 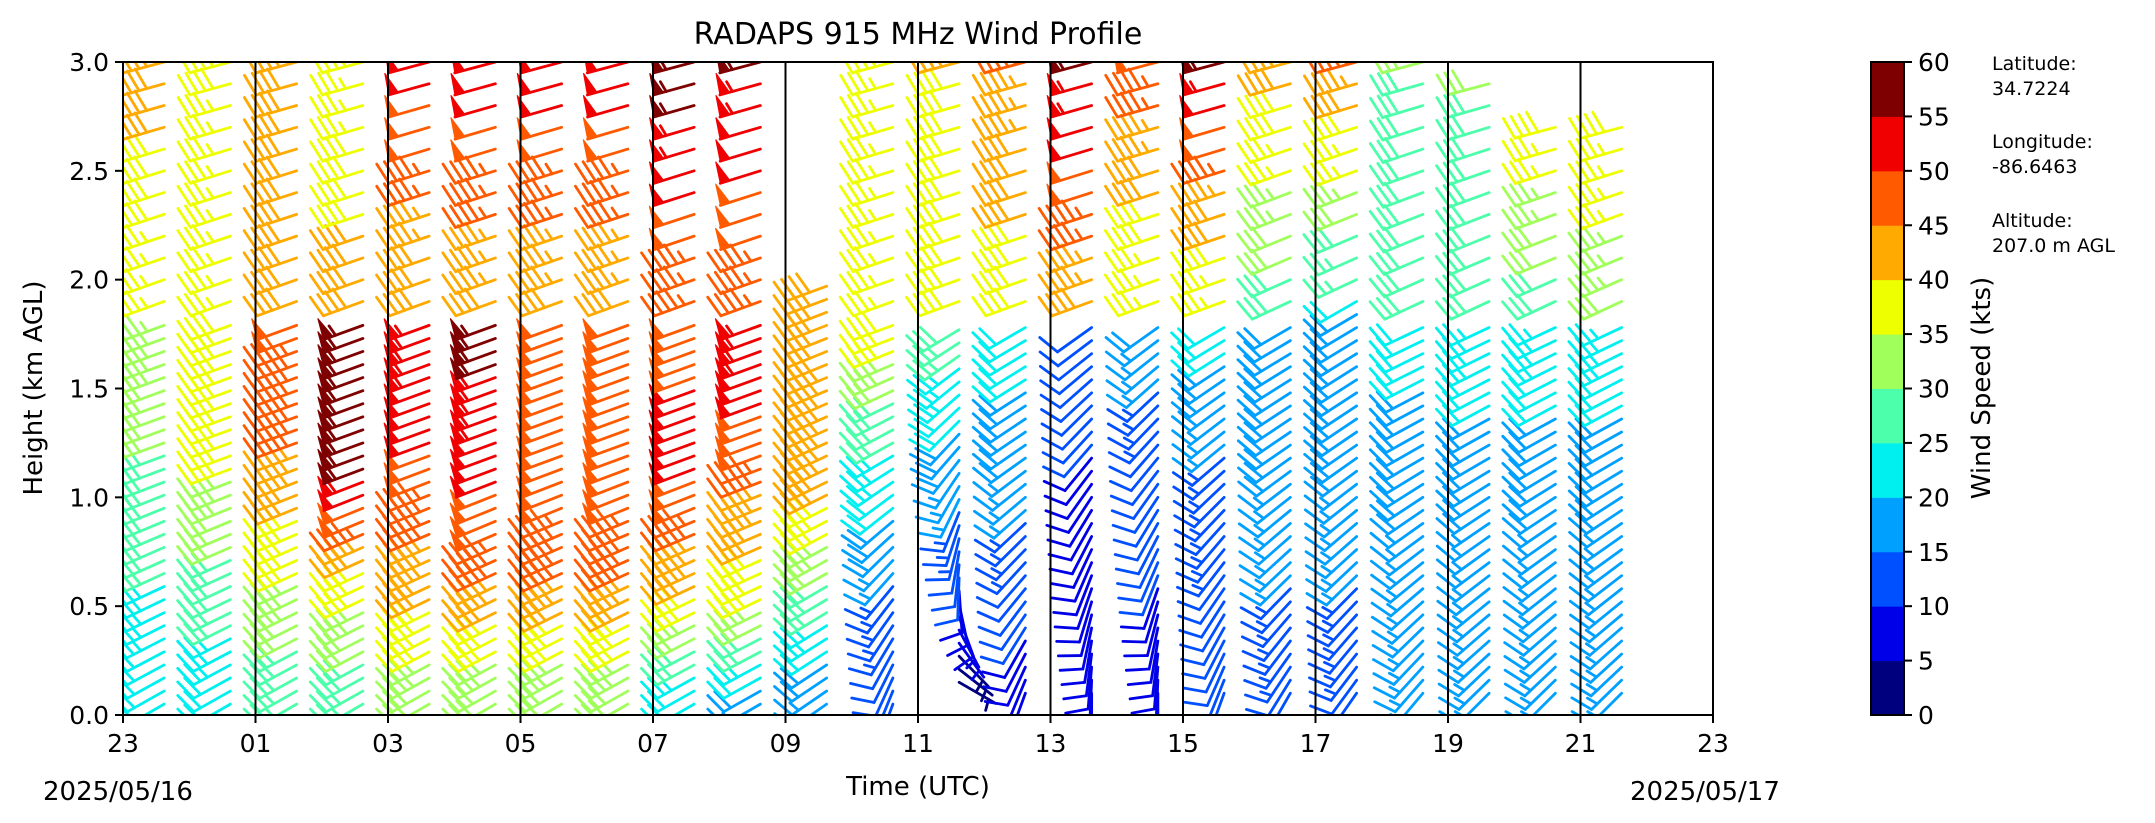 What do you see at coordinates (1910, 389) in the screenshot?
I see `colorbar: 0 5 10 15 20 25 30 35 40 45 50 55 60` at bounding box center [1910, 389].